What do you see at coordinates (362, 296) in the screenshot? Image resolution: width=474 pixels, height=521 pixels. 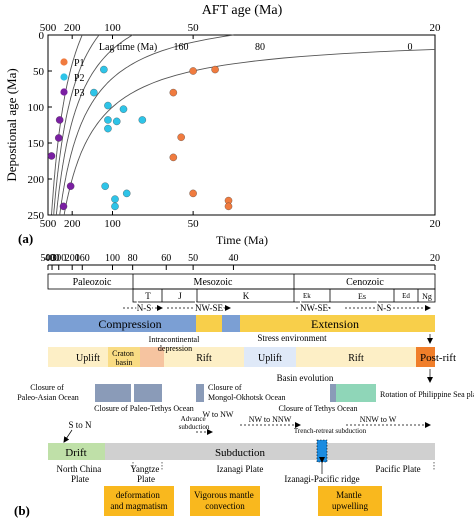 I see `period-es: Es` at bounding box center [362, 296].